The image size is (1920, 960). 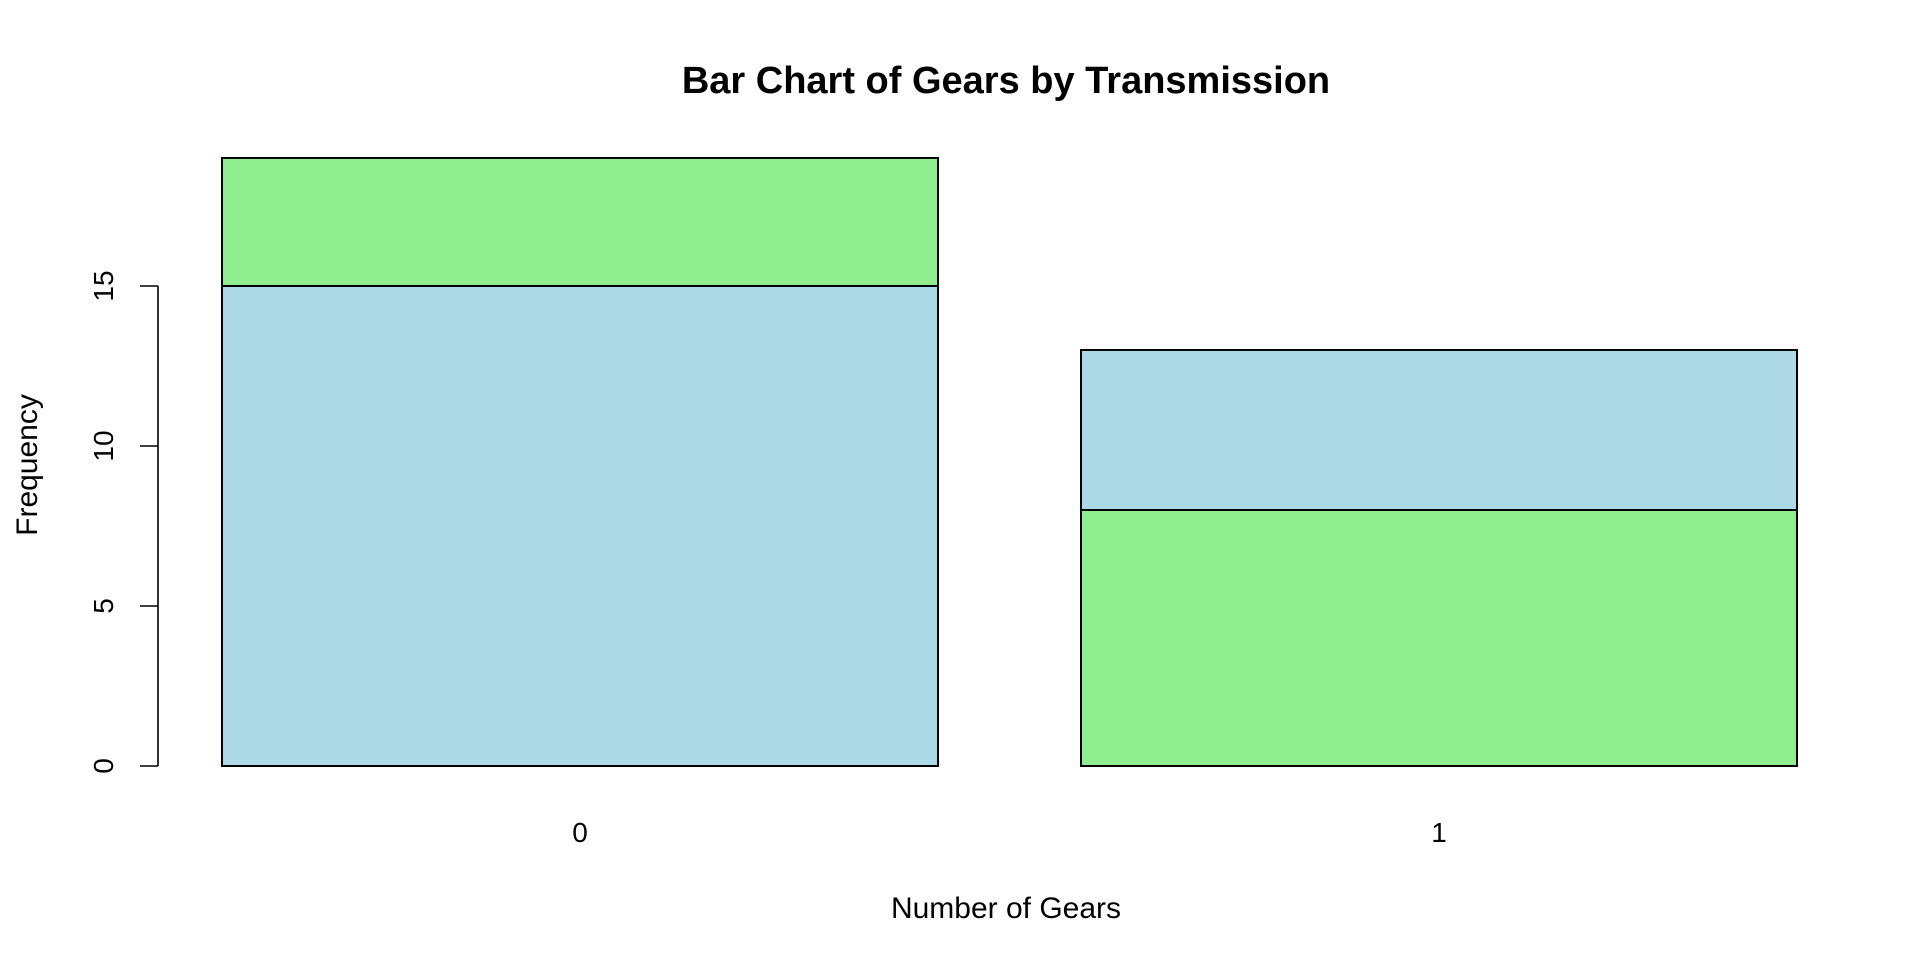 What do you see at coordinates (1006, 908) in the screenshot?
I see `x-axis-label: Number of Gears` at bounding box center [1006, 908].